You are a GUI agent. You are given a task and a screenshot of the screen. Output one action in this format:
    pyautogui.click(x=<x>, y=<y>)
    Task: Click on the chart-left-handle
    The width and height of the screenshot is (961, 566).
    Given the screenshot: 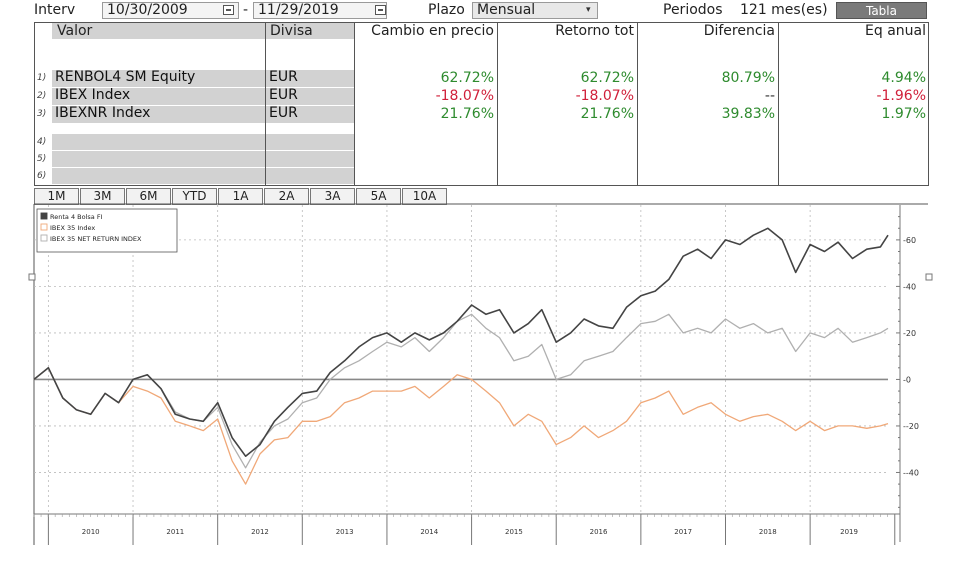 What is the action you would take?
    pyautogui.click(x=32, y=277)
    